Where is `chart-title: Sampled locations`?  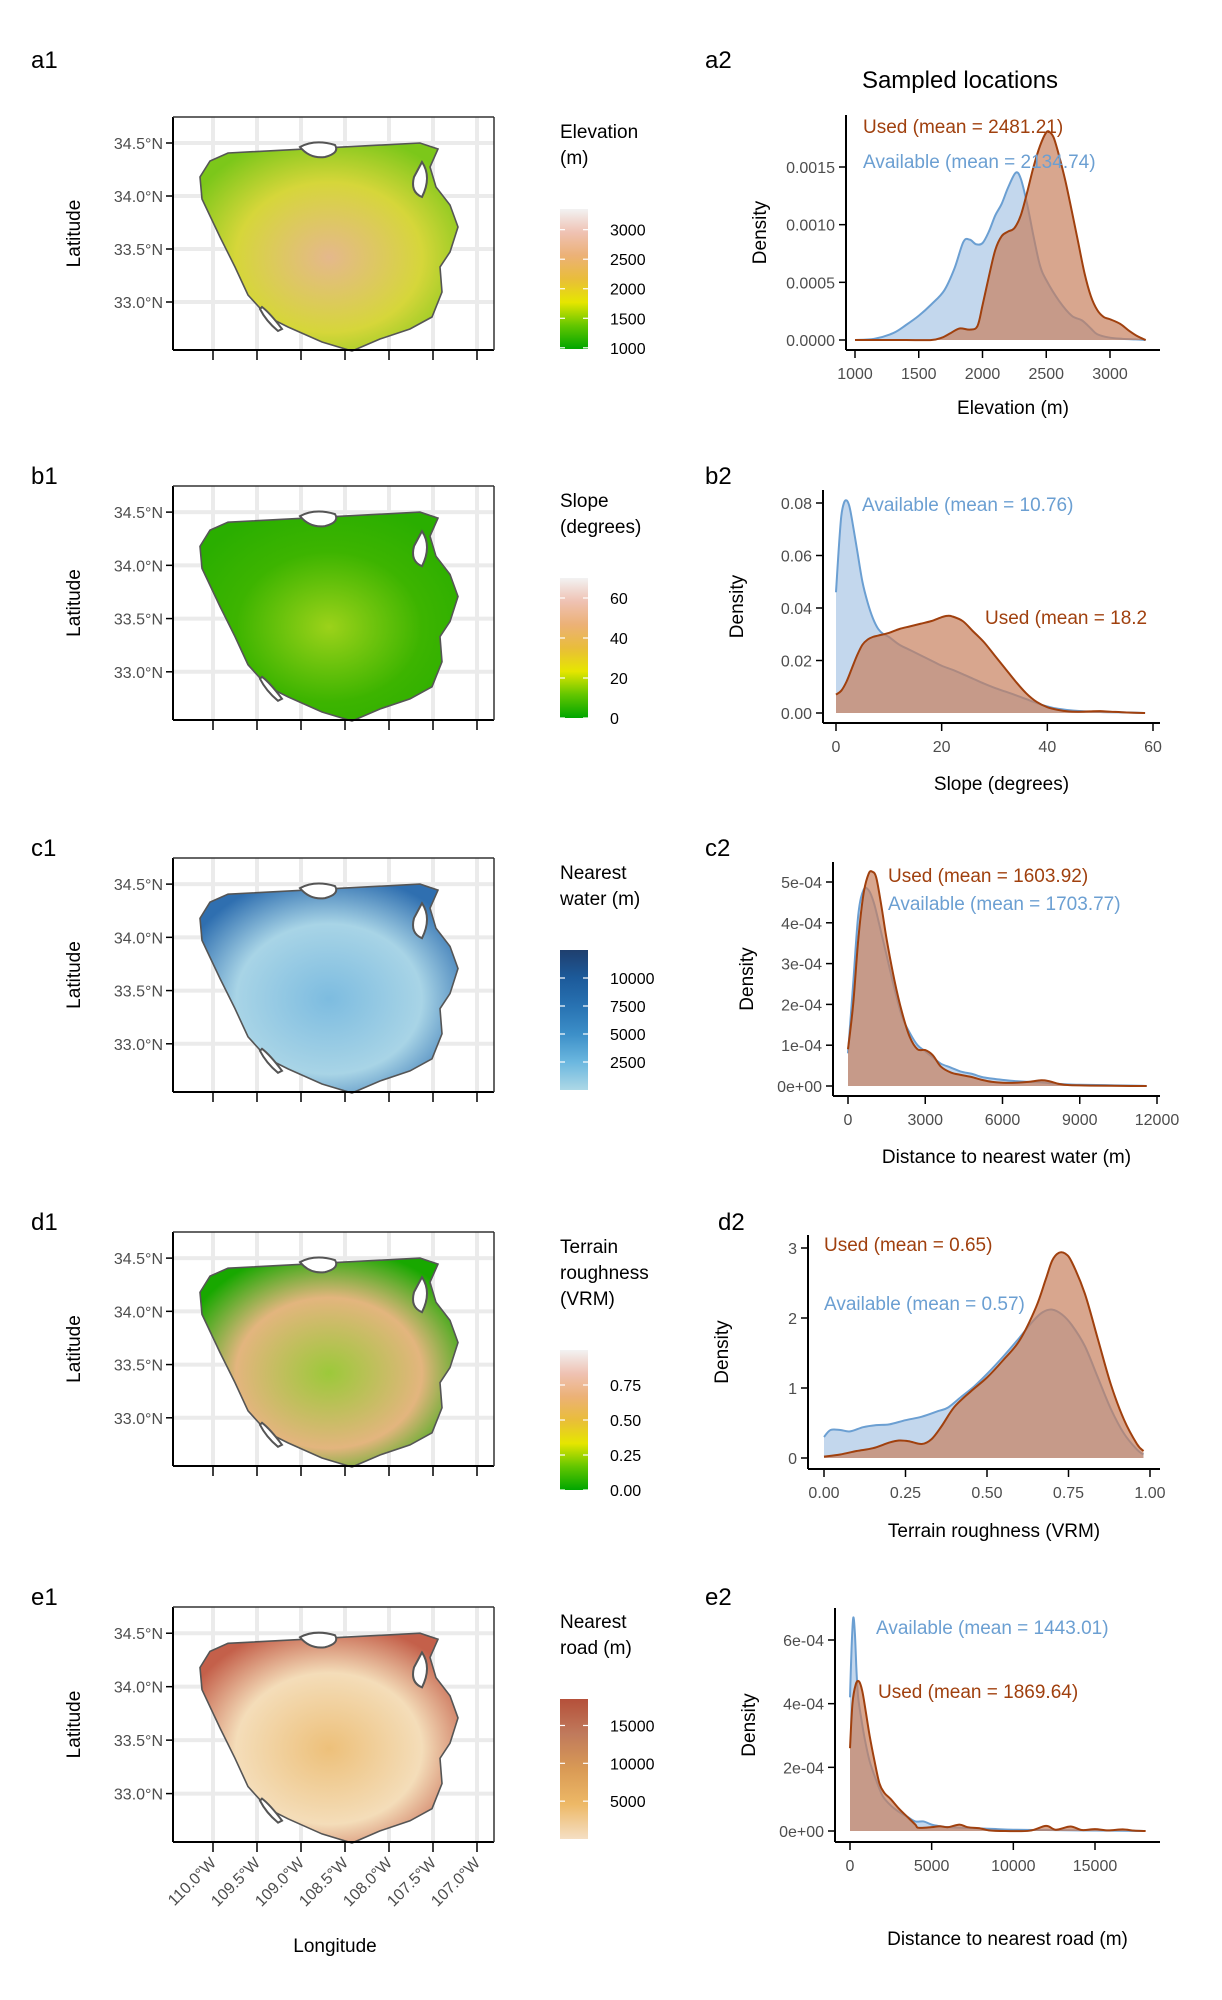
chart-title: Sampled locations is located at coordinates (960, 80).